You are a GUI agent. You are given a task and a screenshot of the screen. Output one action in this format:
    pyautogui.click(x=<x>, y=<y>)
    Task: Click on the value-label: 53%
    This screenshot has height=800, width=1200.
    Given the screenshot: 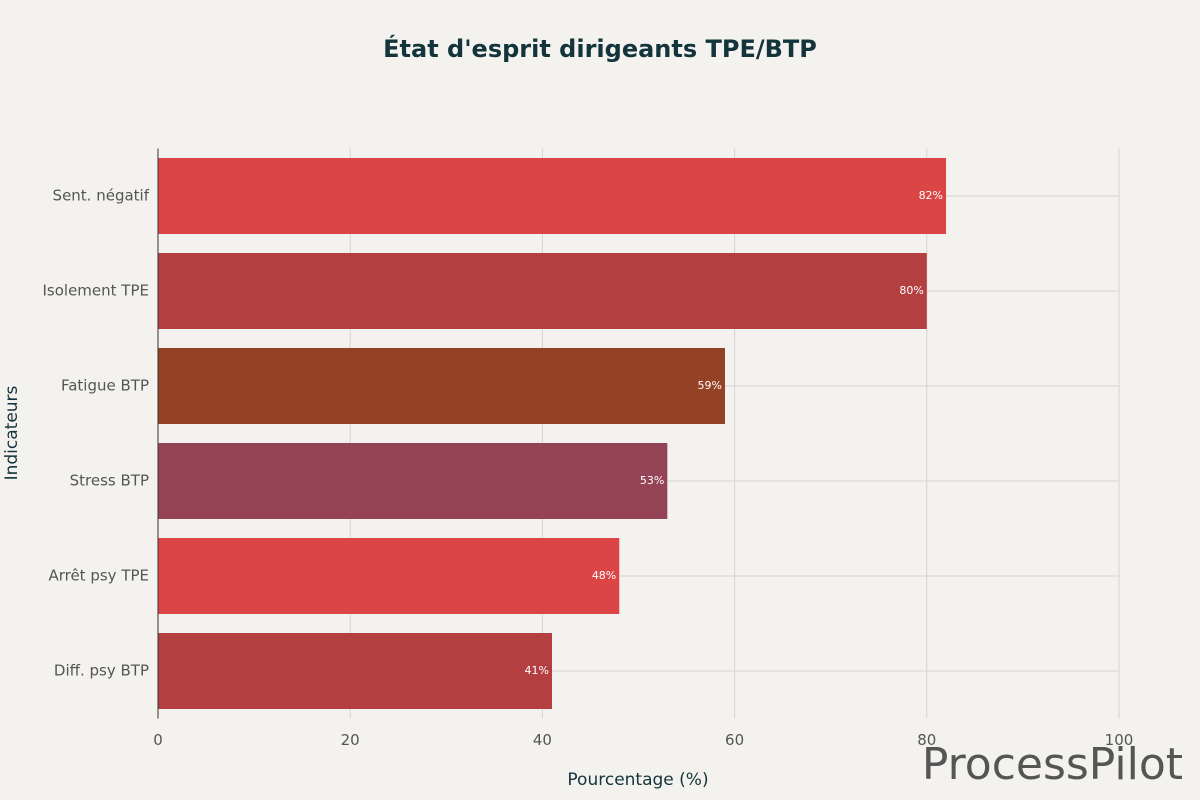 What is the action you would take?
    pyautogui.click(x=652, y=480)
    